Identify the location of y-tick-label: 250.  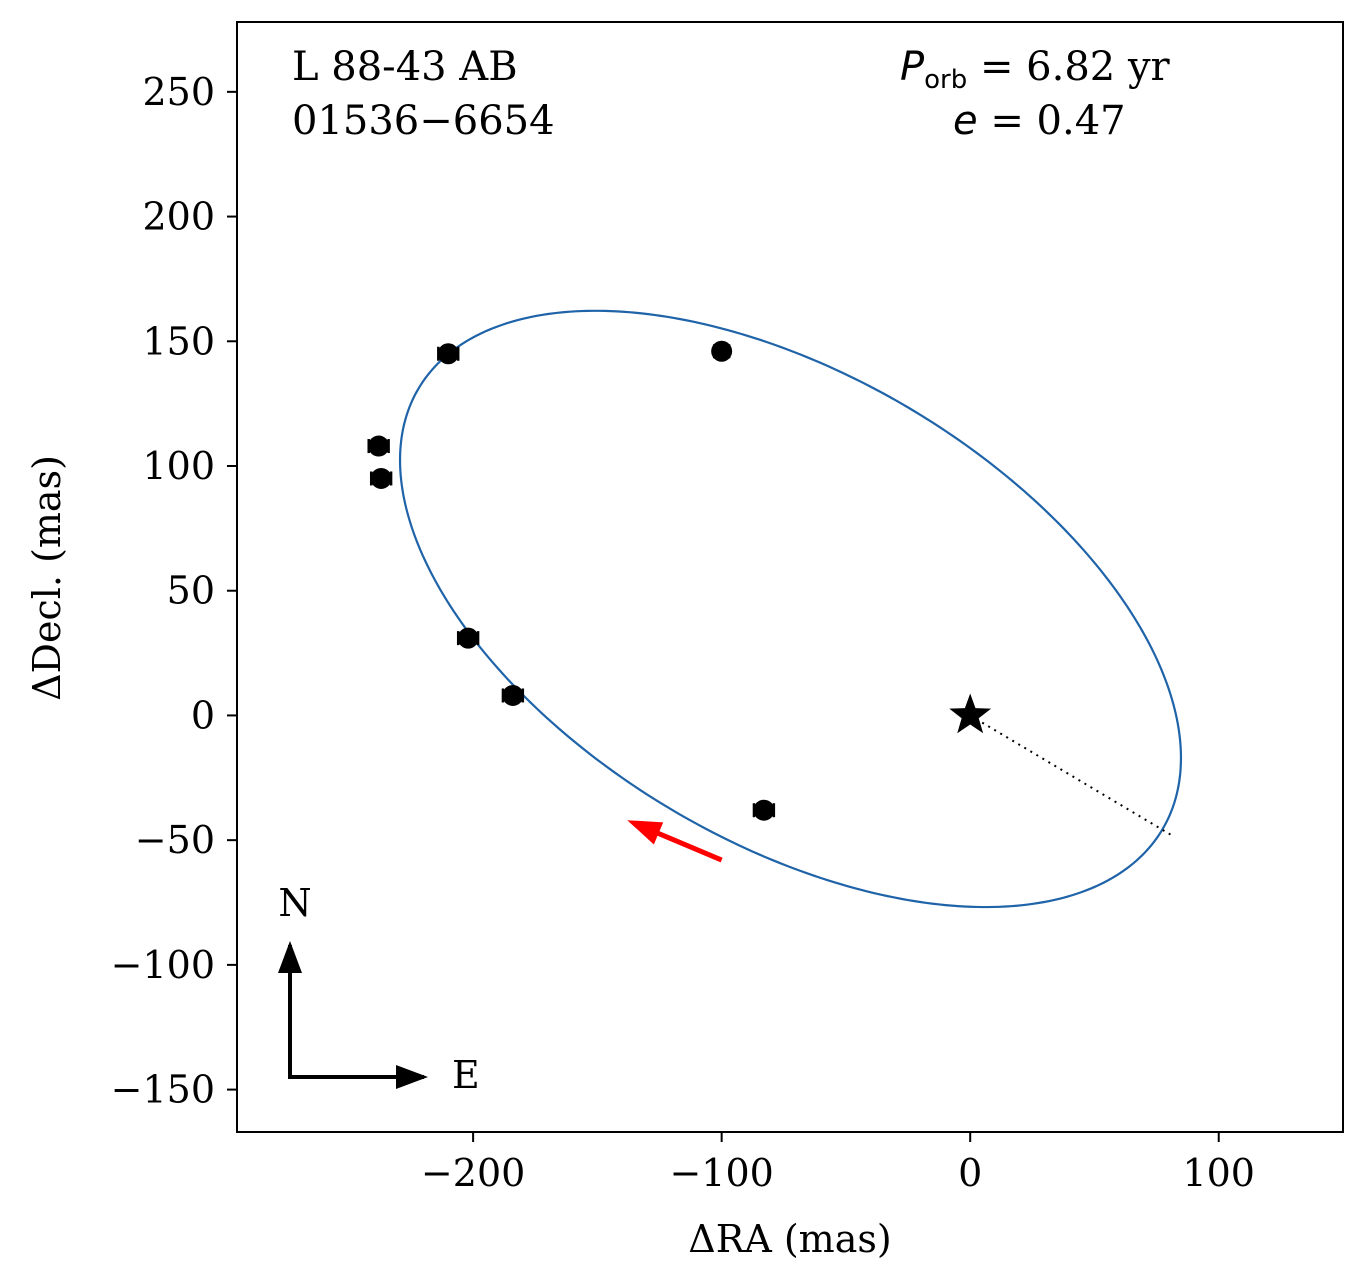
(178, 92).